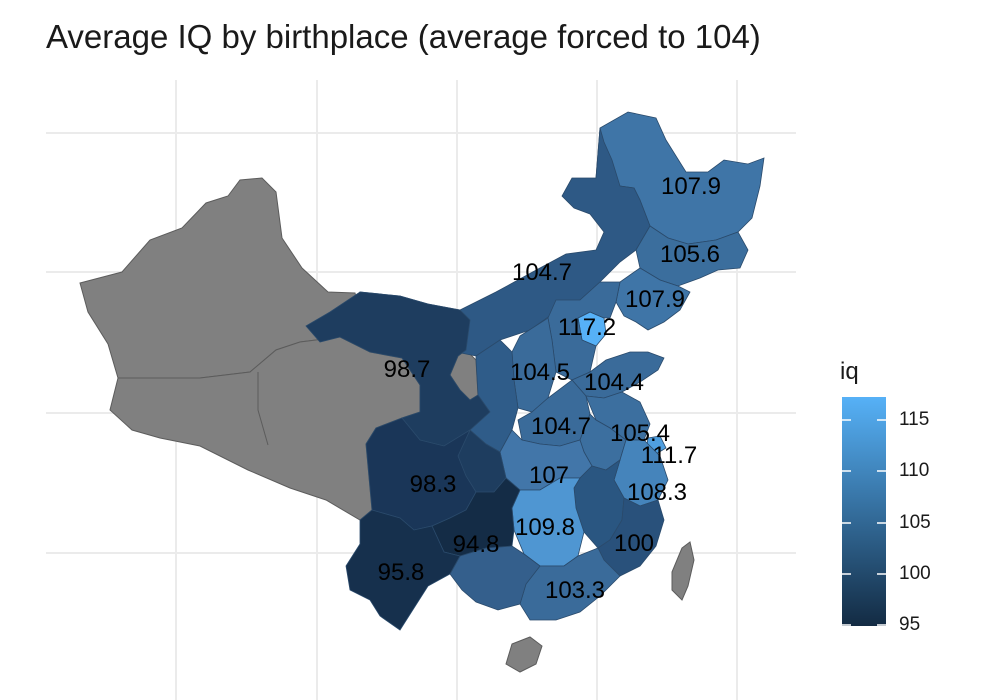  Describe the element at coordinates (407, 369) in the screenshot. I see `label-gansu: 98.7` at that location.